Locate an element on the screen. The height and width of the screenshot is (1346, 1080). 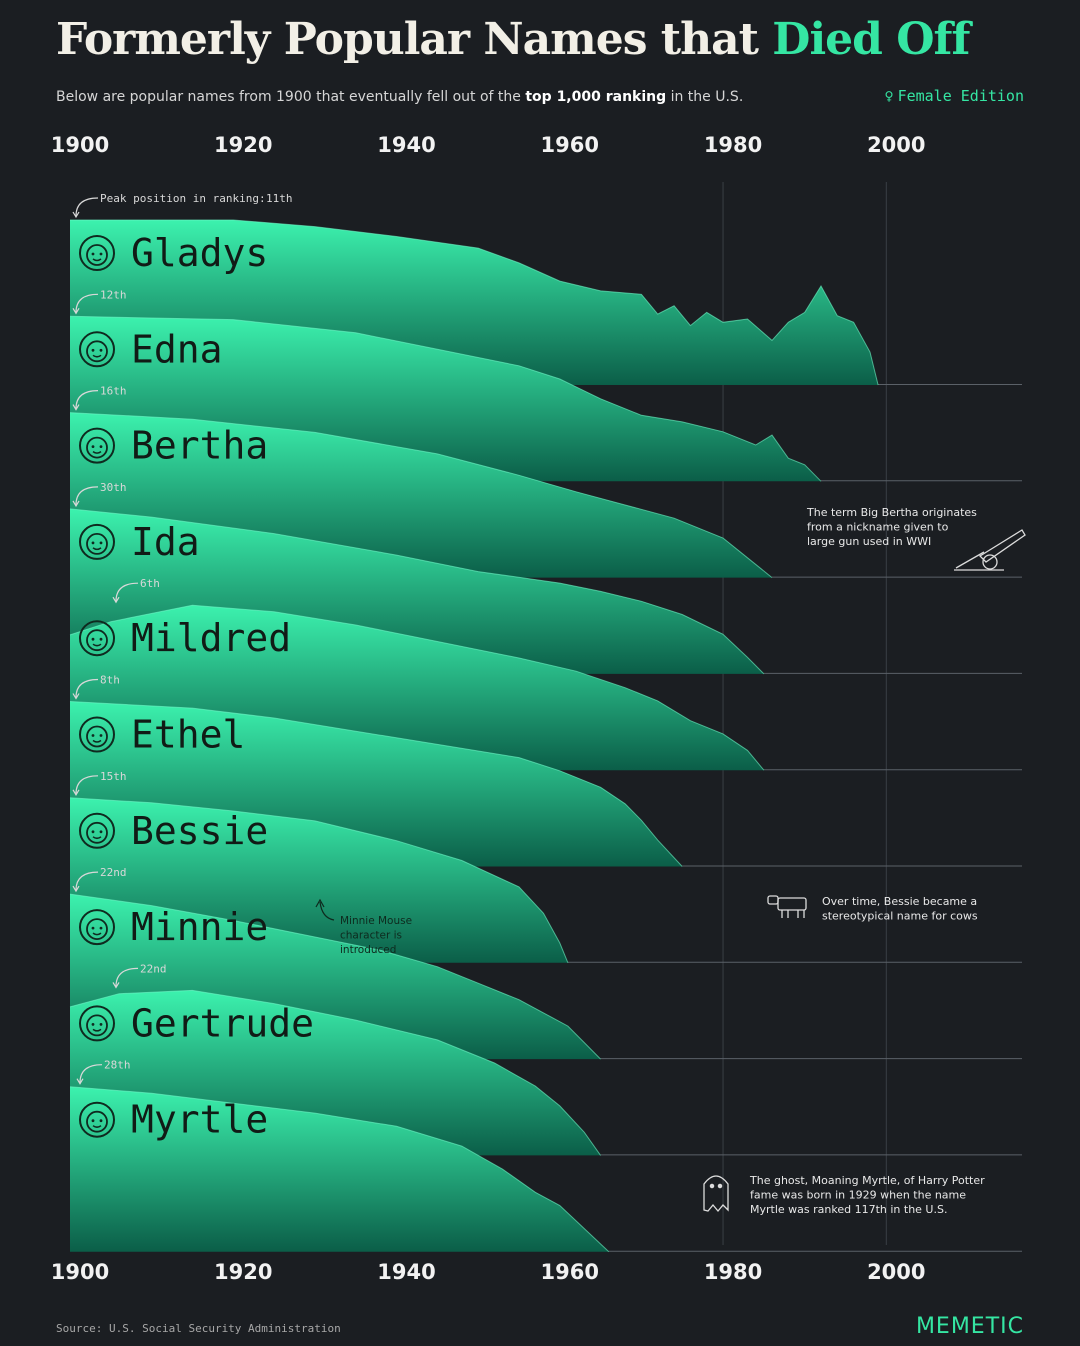
ghost-body is located at coordinates (716, 1194).